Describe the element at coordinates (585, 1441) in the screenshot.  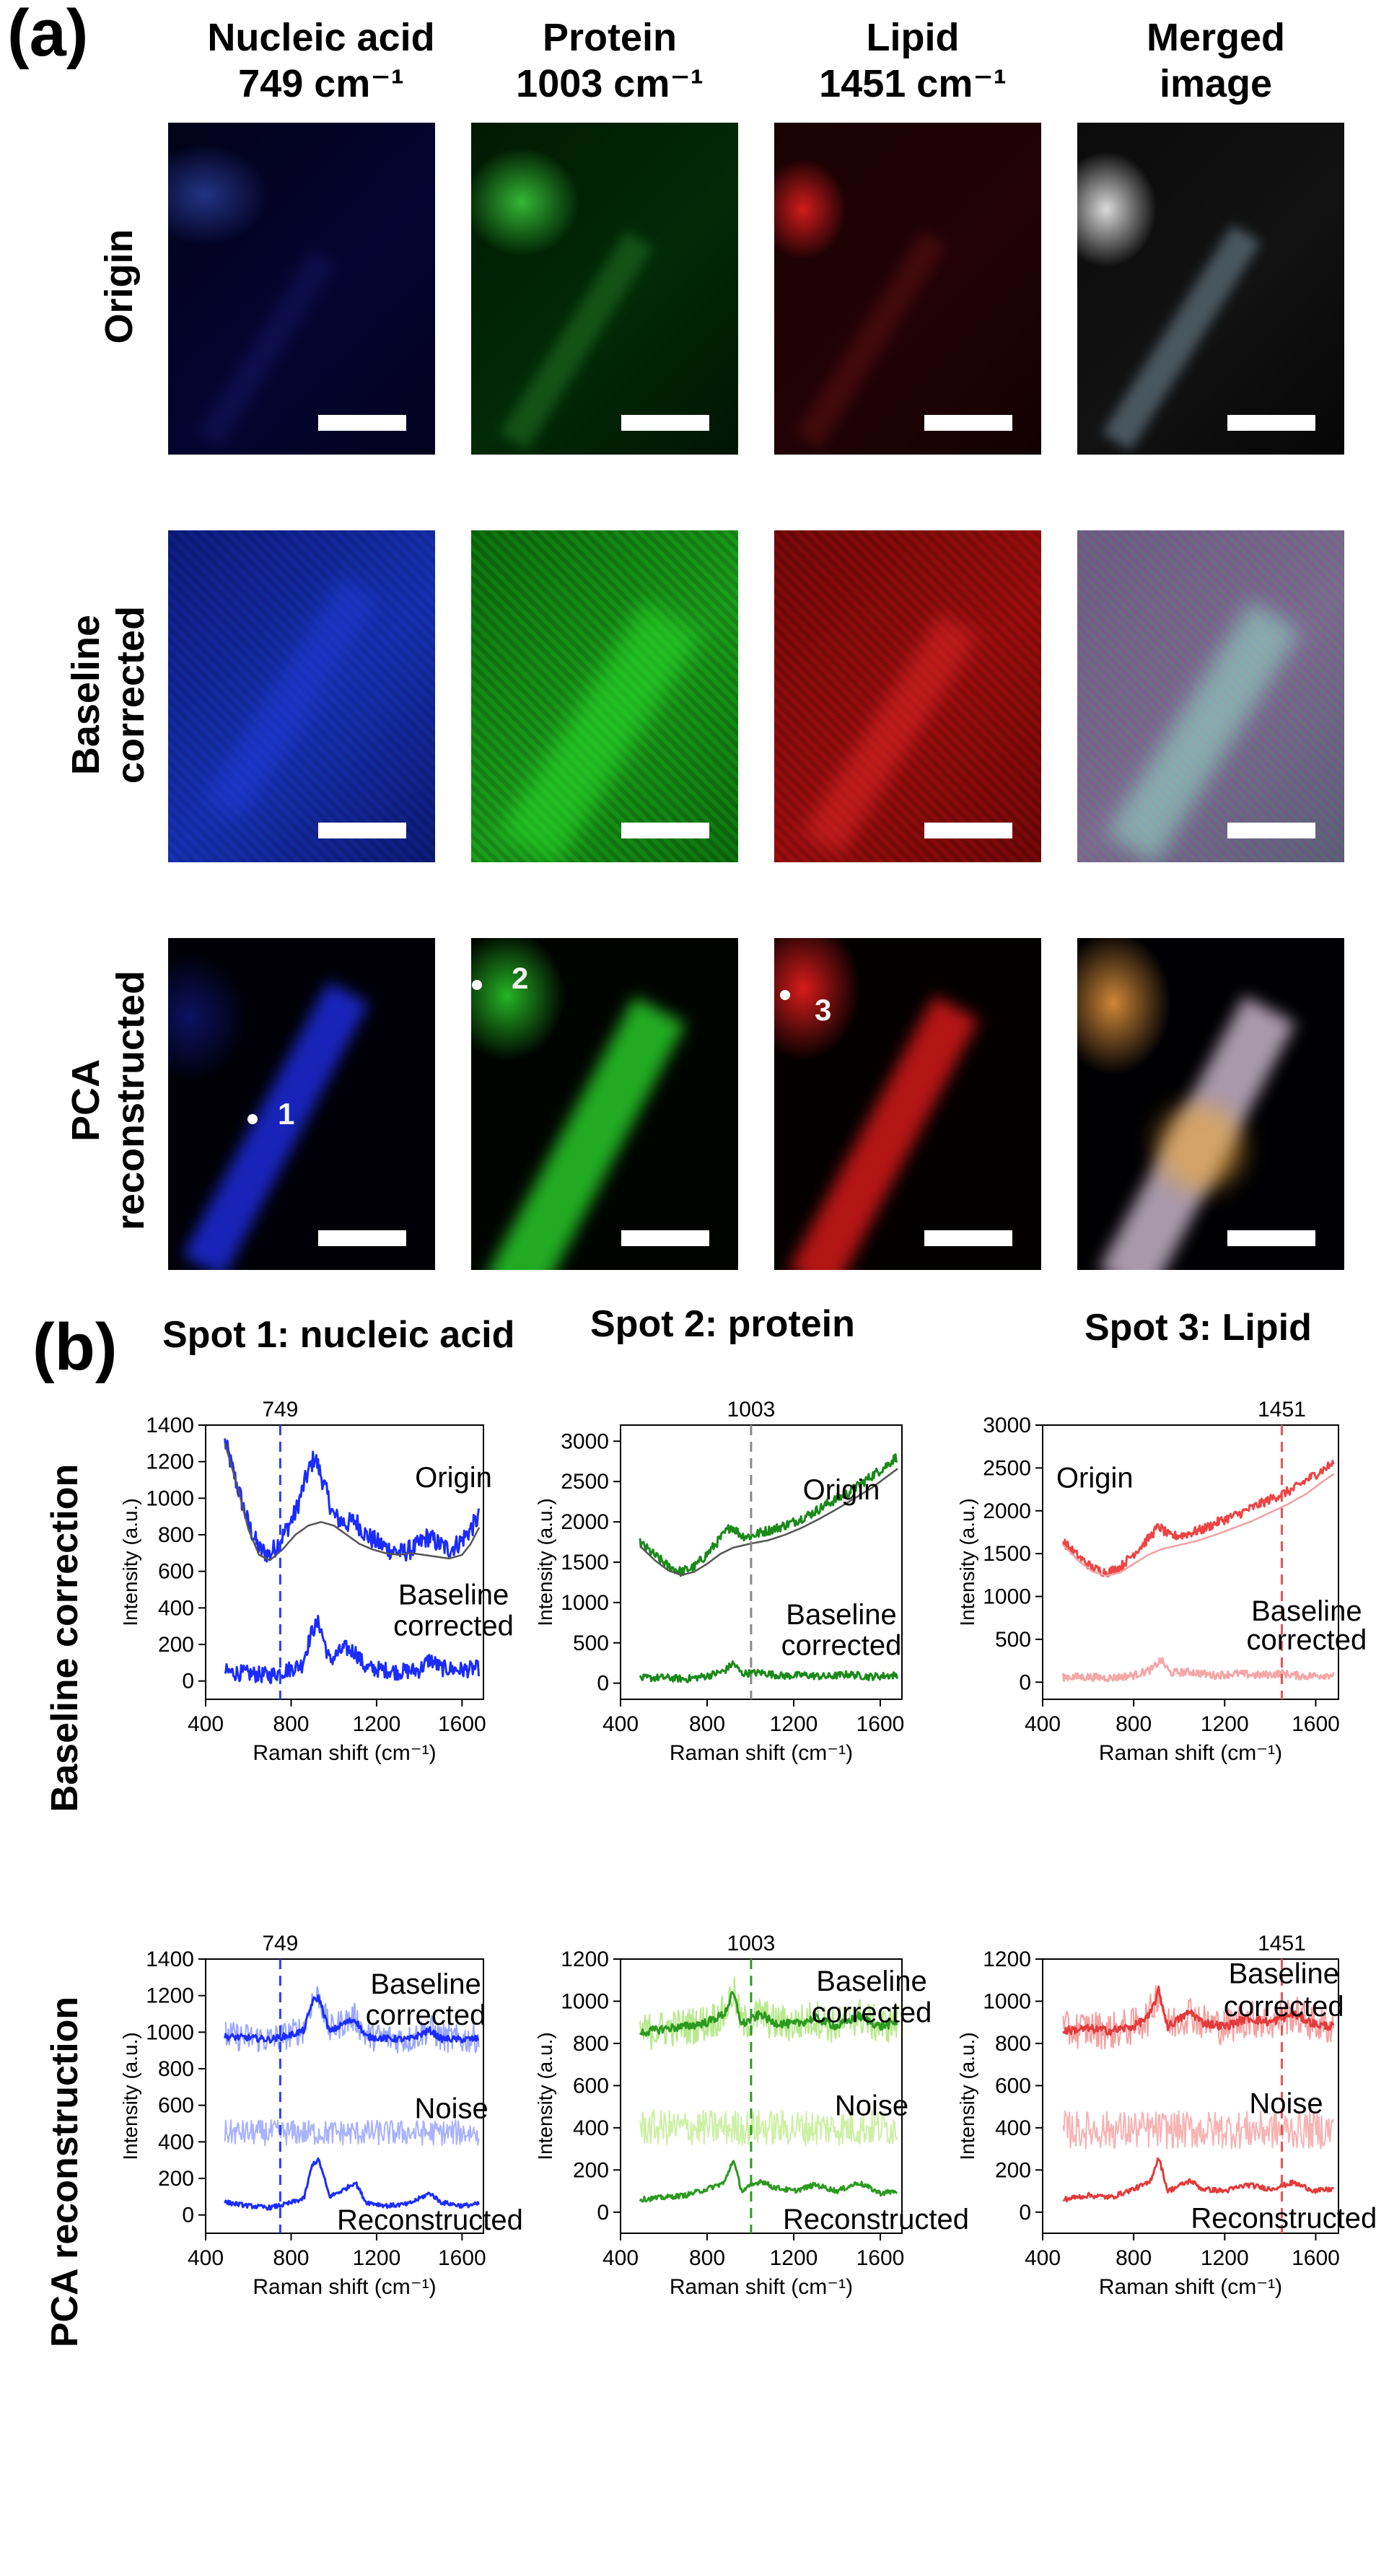
I see `y-tick-label: 3000` at that location.